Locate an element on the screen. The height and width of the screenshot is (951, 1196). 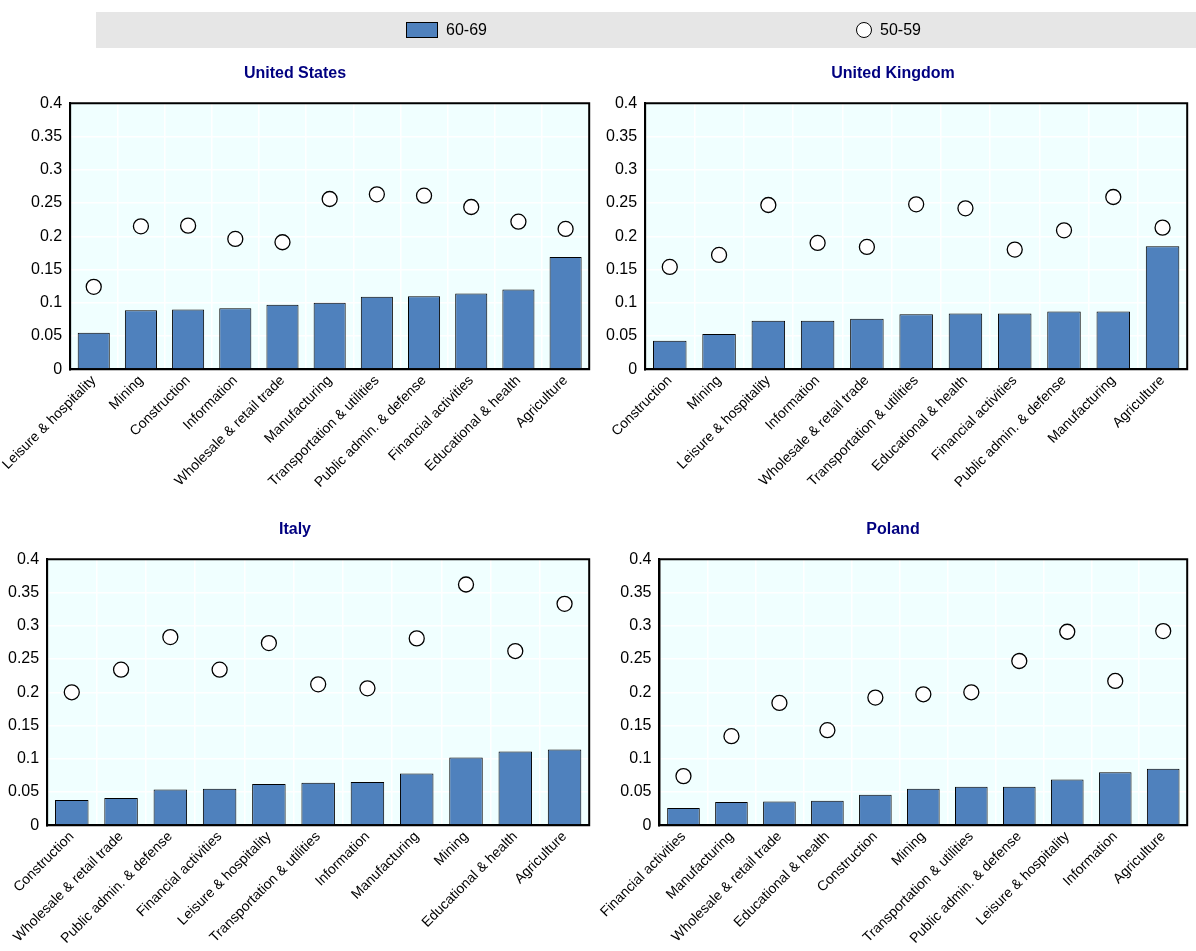
chart-title: Italy is located at coordinates (295, 529).